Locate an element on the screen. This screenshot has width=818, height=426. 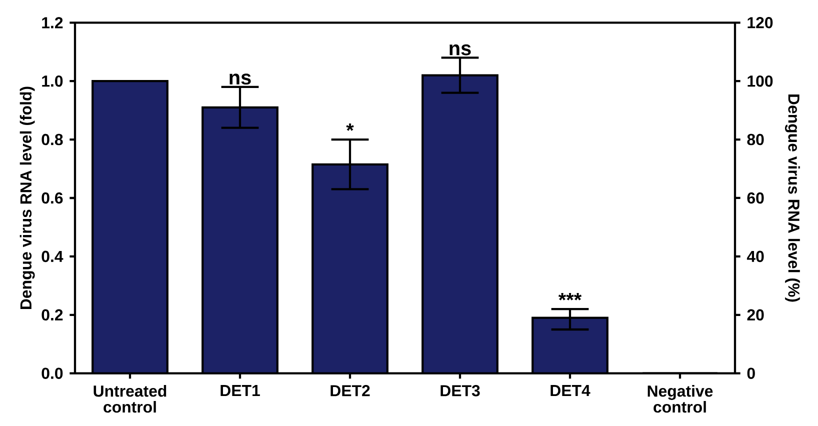
y-tick-label: 1.0 is located at coordinates (52, 81).